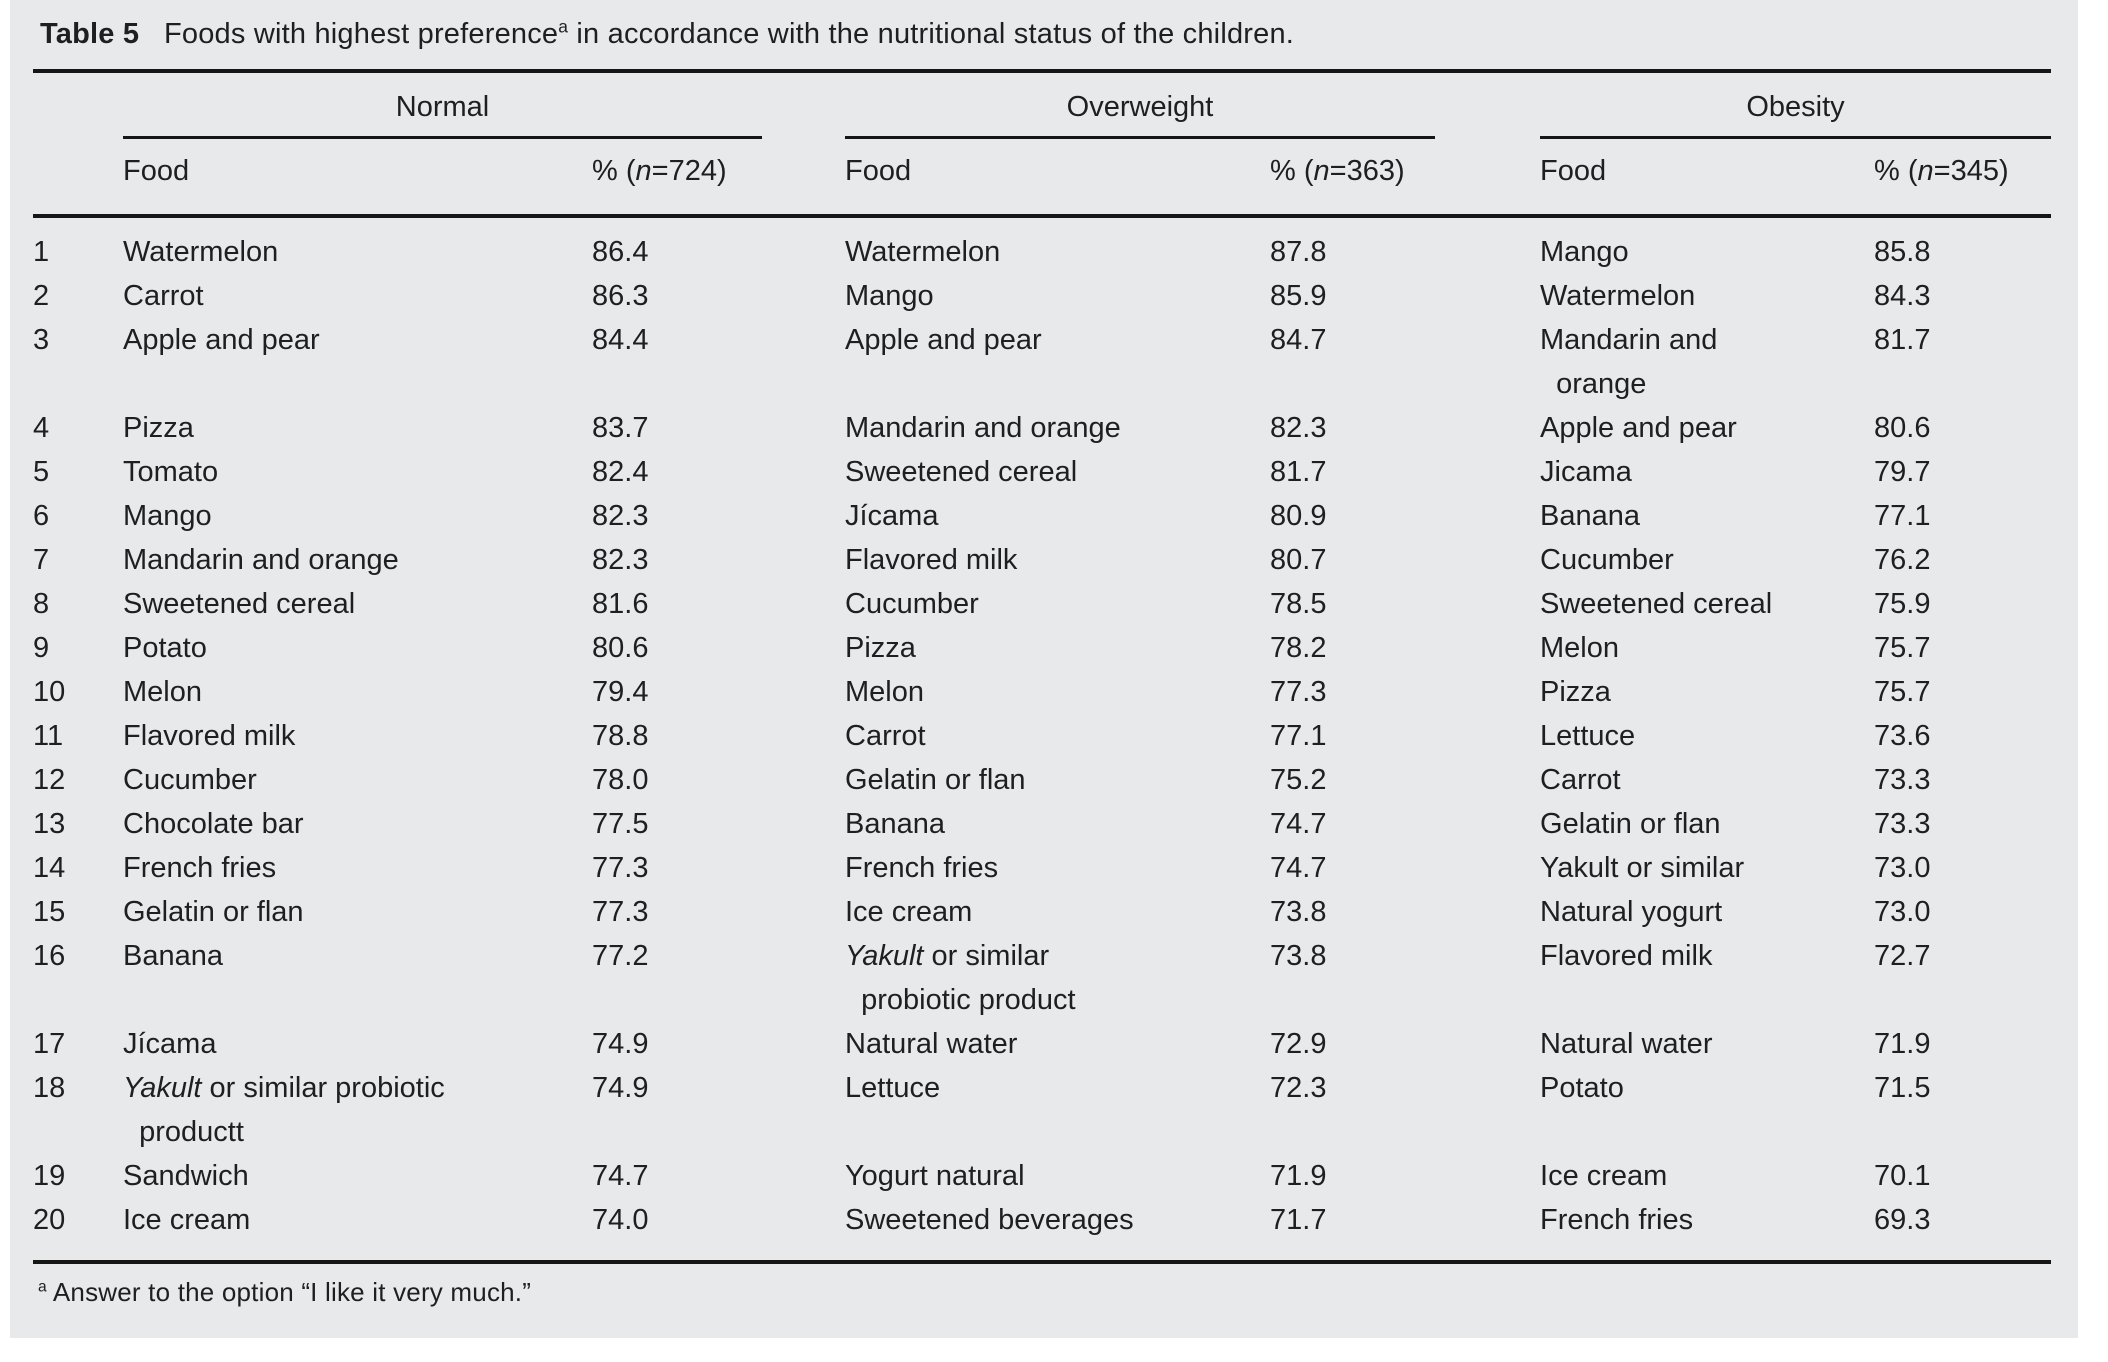  I want to click on overweight-pct-cell: 84.7, so click(1298, 340).